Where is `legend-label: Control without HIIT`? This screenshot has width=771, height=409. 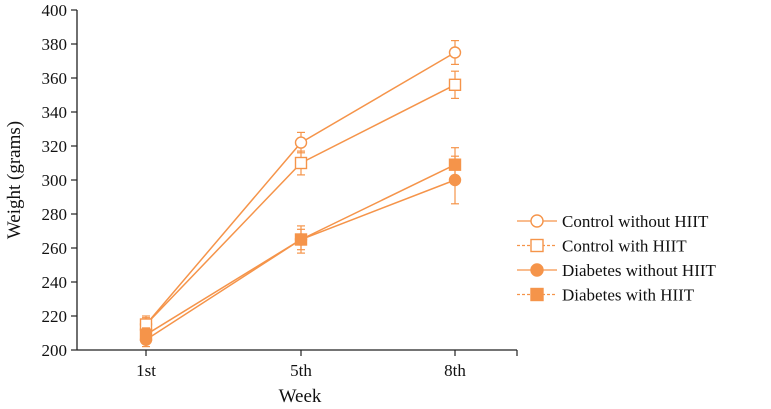
legend-label: Control without HIIT is located at coordinates (635, 221).